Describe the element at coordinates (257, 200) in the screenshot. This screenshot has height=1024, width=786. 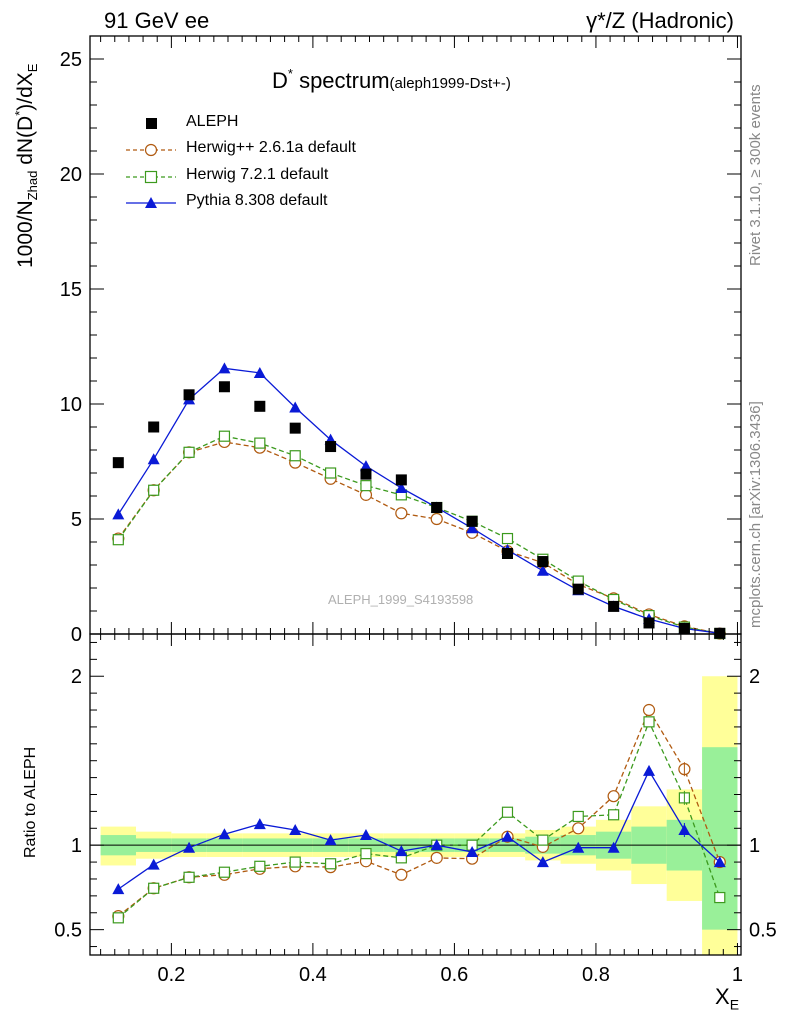
I see `legend-label-pythia: Pythia 8.308 default` at that location.